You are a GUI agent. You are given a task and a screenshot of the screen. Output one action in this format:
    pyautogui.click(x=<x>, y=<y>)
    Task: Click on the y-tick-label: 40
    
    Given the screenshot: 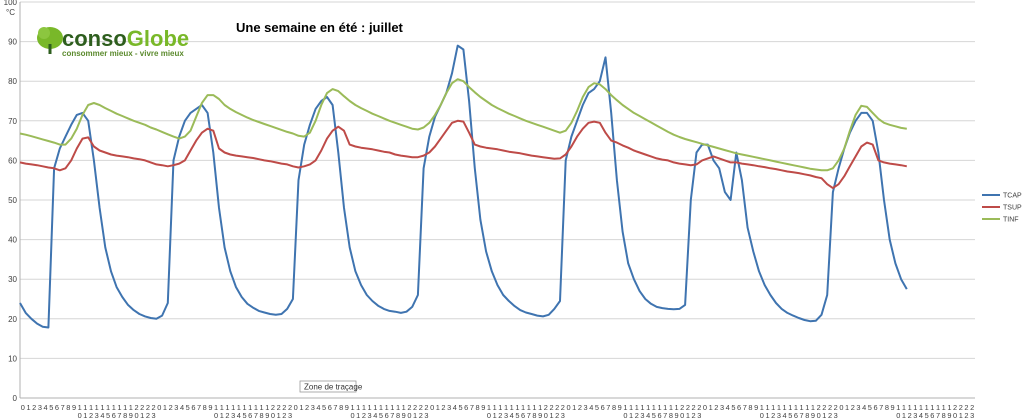 What is the action you would take?
    pyautogui.click(x=12, y=240)
    